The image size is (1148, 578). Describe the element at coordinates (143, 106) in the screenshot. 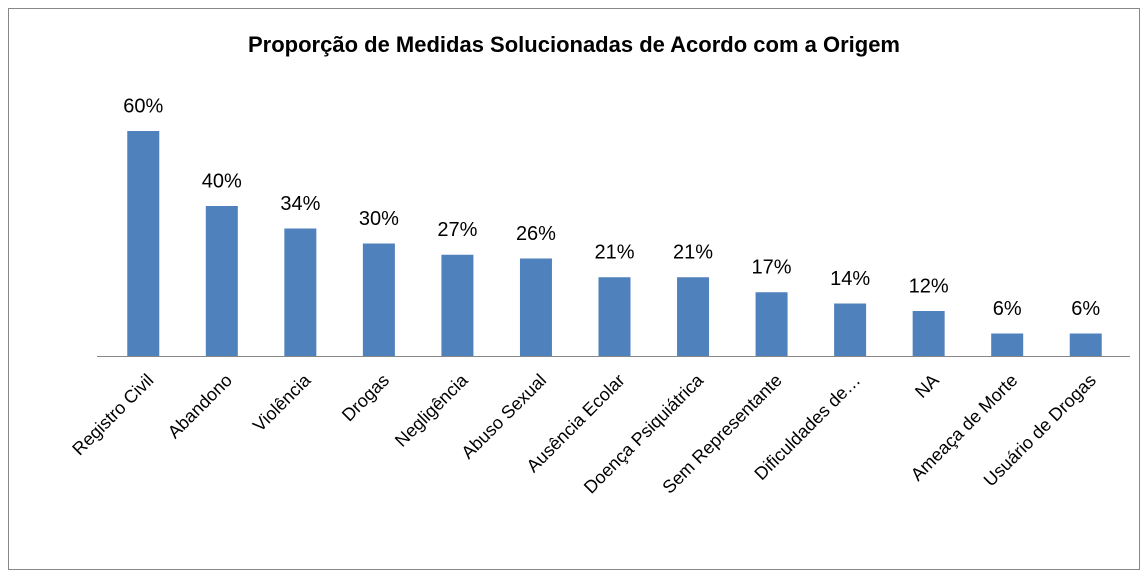

I see `value-label: 60%` at that location.